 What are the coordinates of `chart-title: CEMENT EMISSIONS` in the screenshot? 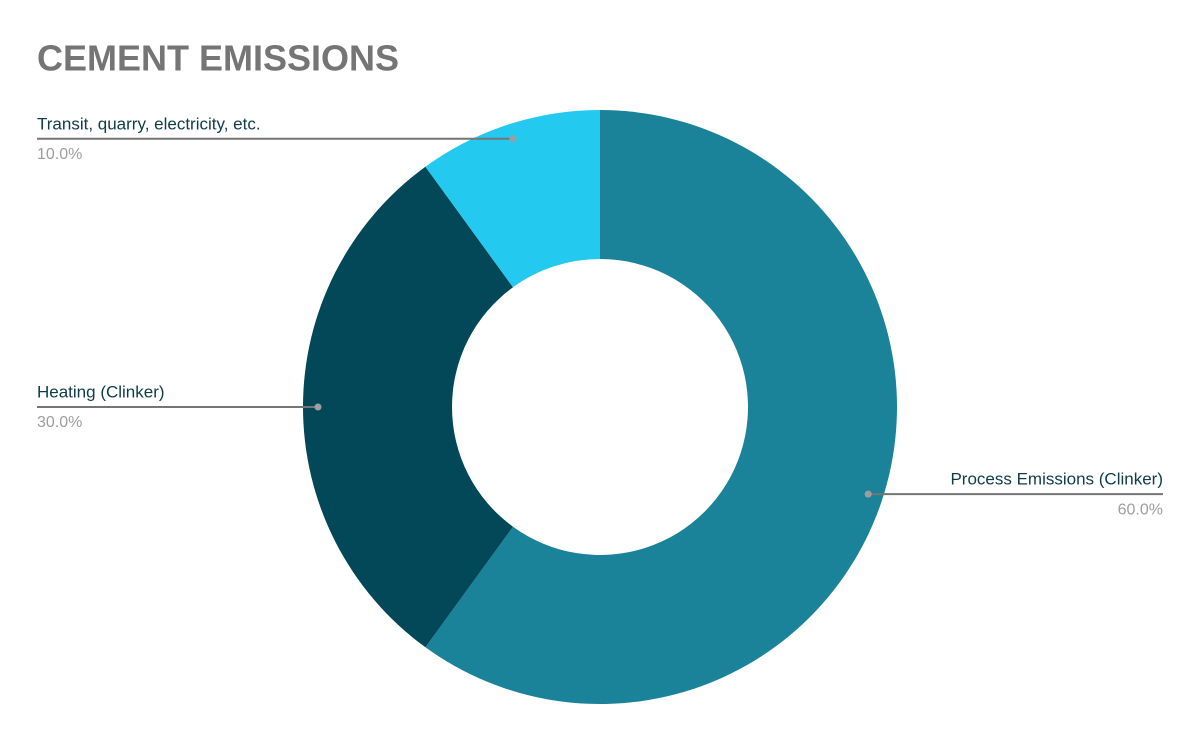 It's located at (218, 58).